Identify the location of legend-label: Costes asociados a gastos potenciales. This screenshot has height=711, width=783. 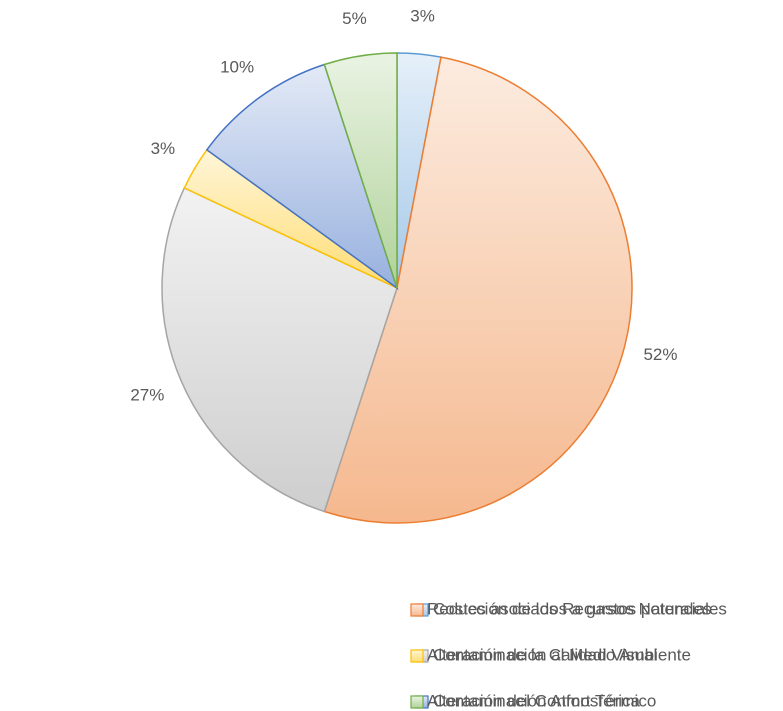
(580, 608).